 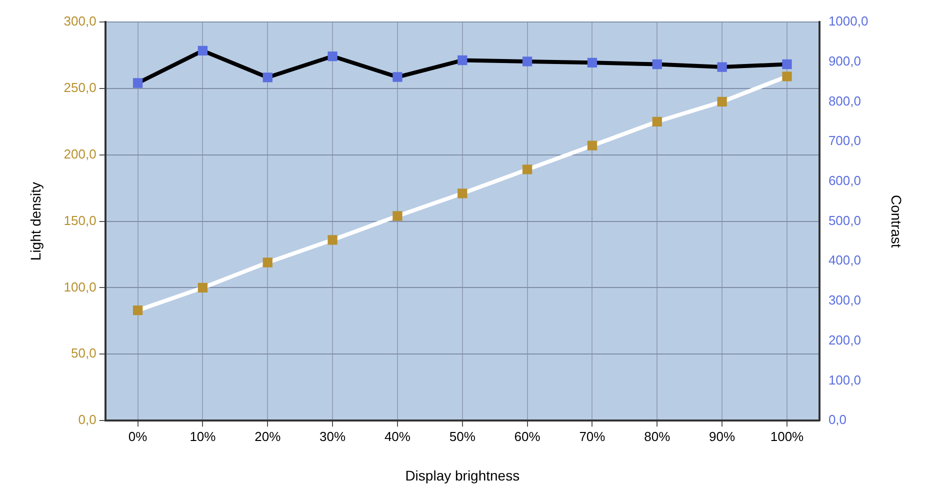 What do you see at coordinates (80, 21) in the screenshot?
I see `y-tick-label: 300,0` at bounding box center [80, 21].